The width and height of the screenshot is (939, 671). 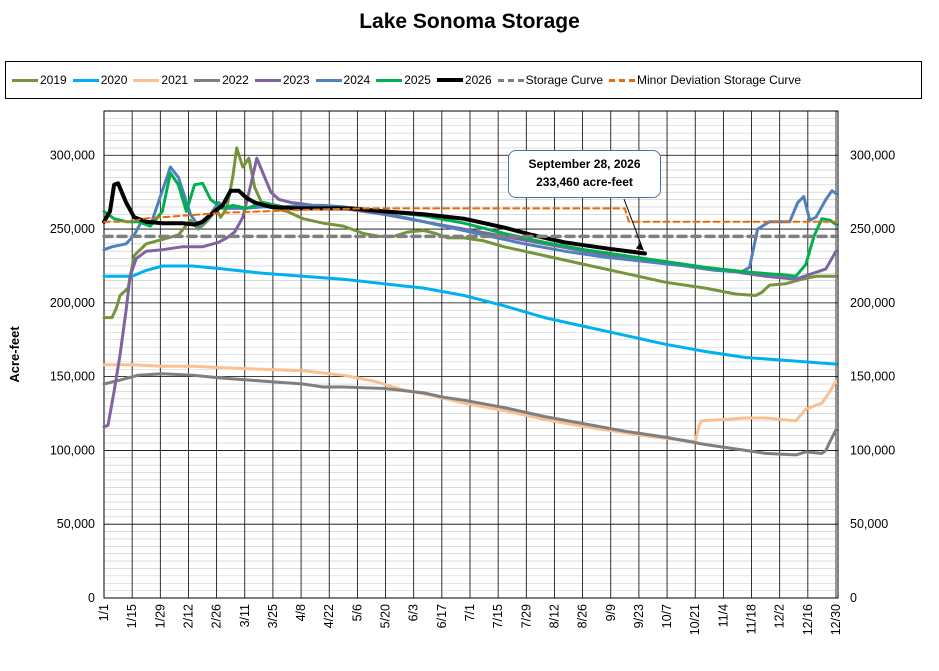 I want to click on series-line-2024, so click(x=470, y=219).